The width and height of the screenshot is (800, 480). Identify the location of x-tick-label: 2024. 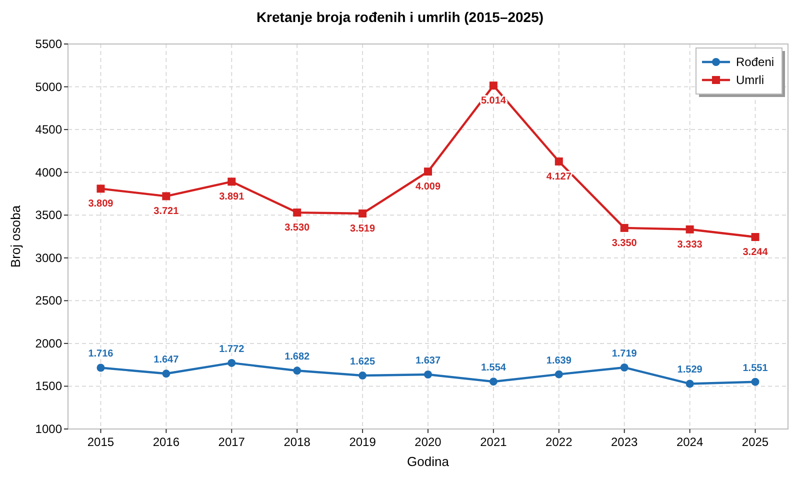
(690, 442).